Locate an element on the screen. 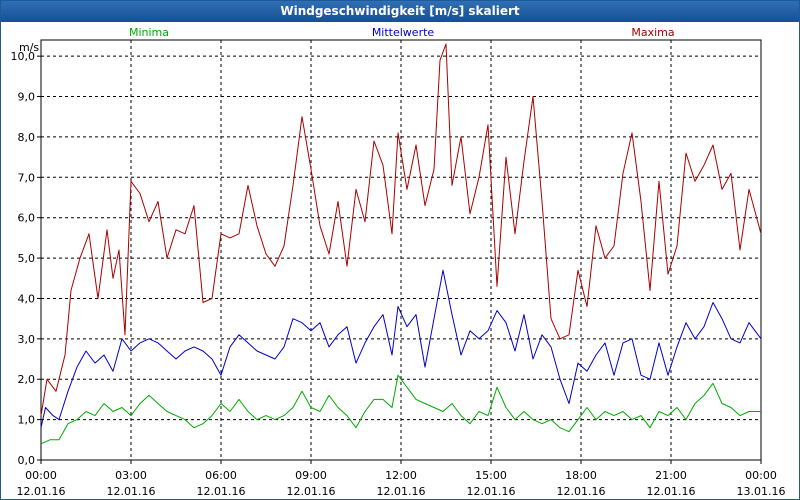  y-tick-label: 6,0 is located at coordinates (27, 218).